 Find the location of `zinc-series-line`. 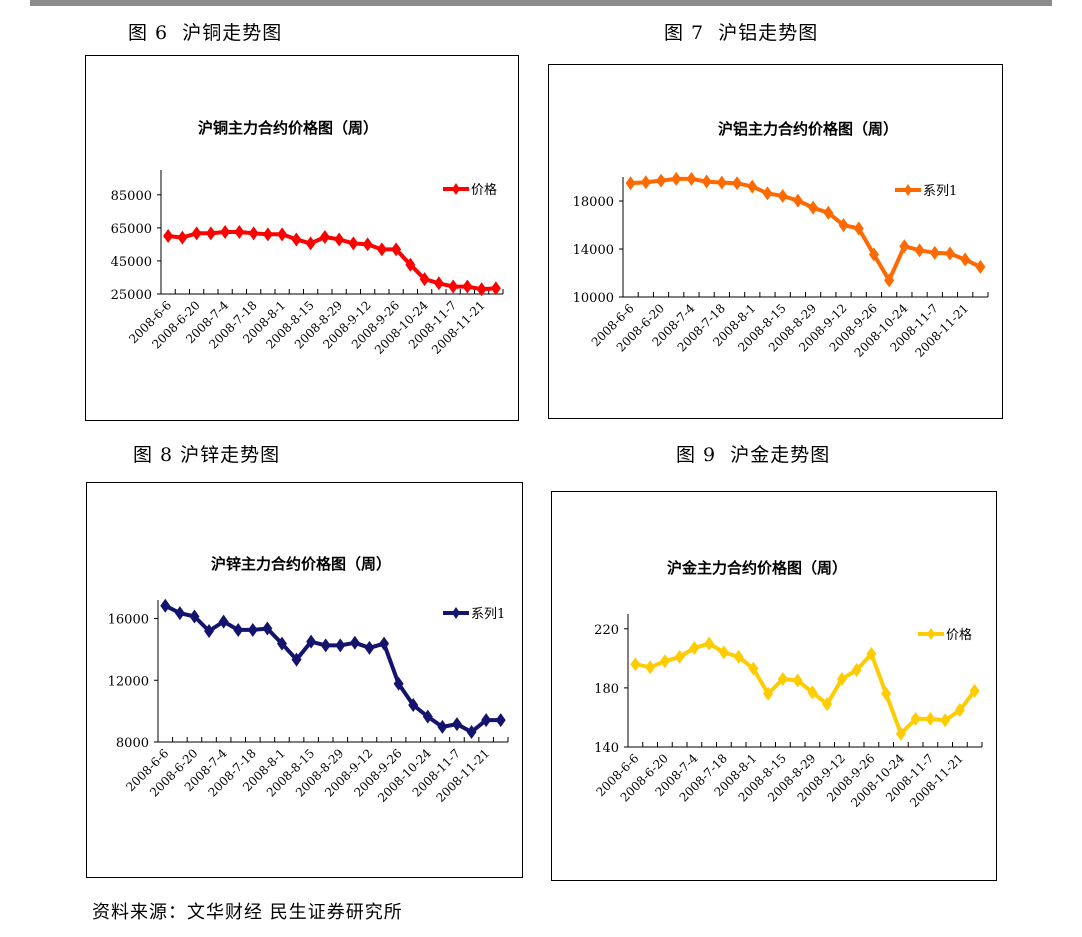

zinc-series-line is located at coordinates (332, 668).